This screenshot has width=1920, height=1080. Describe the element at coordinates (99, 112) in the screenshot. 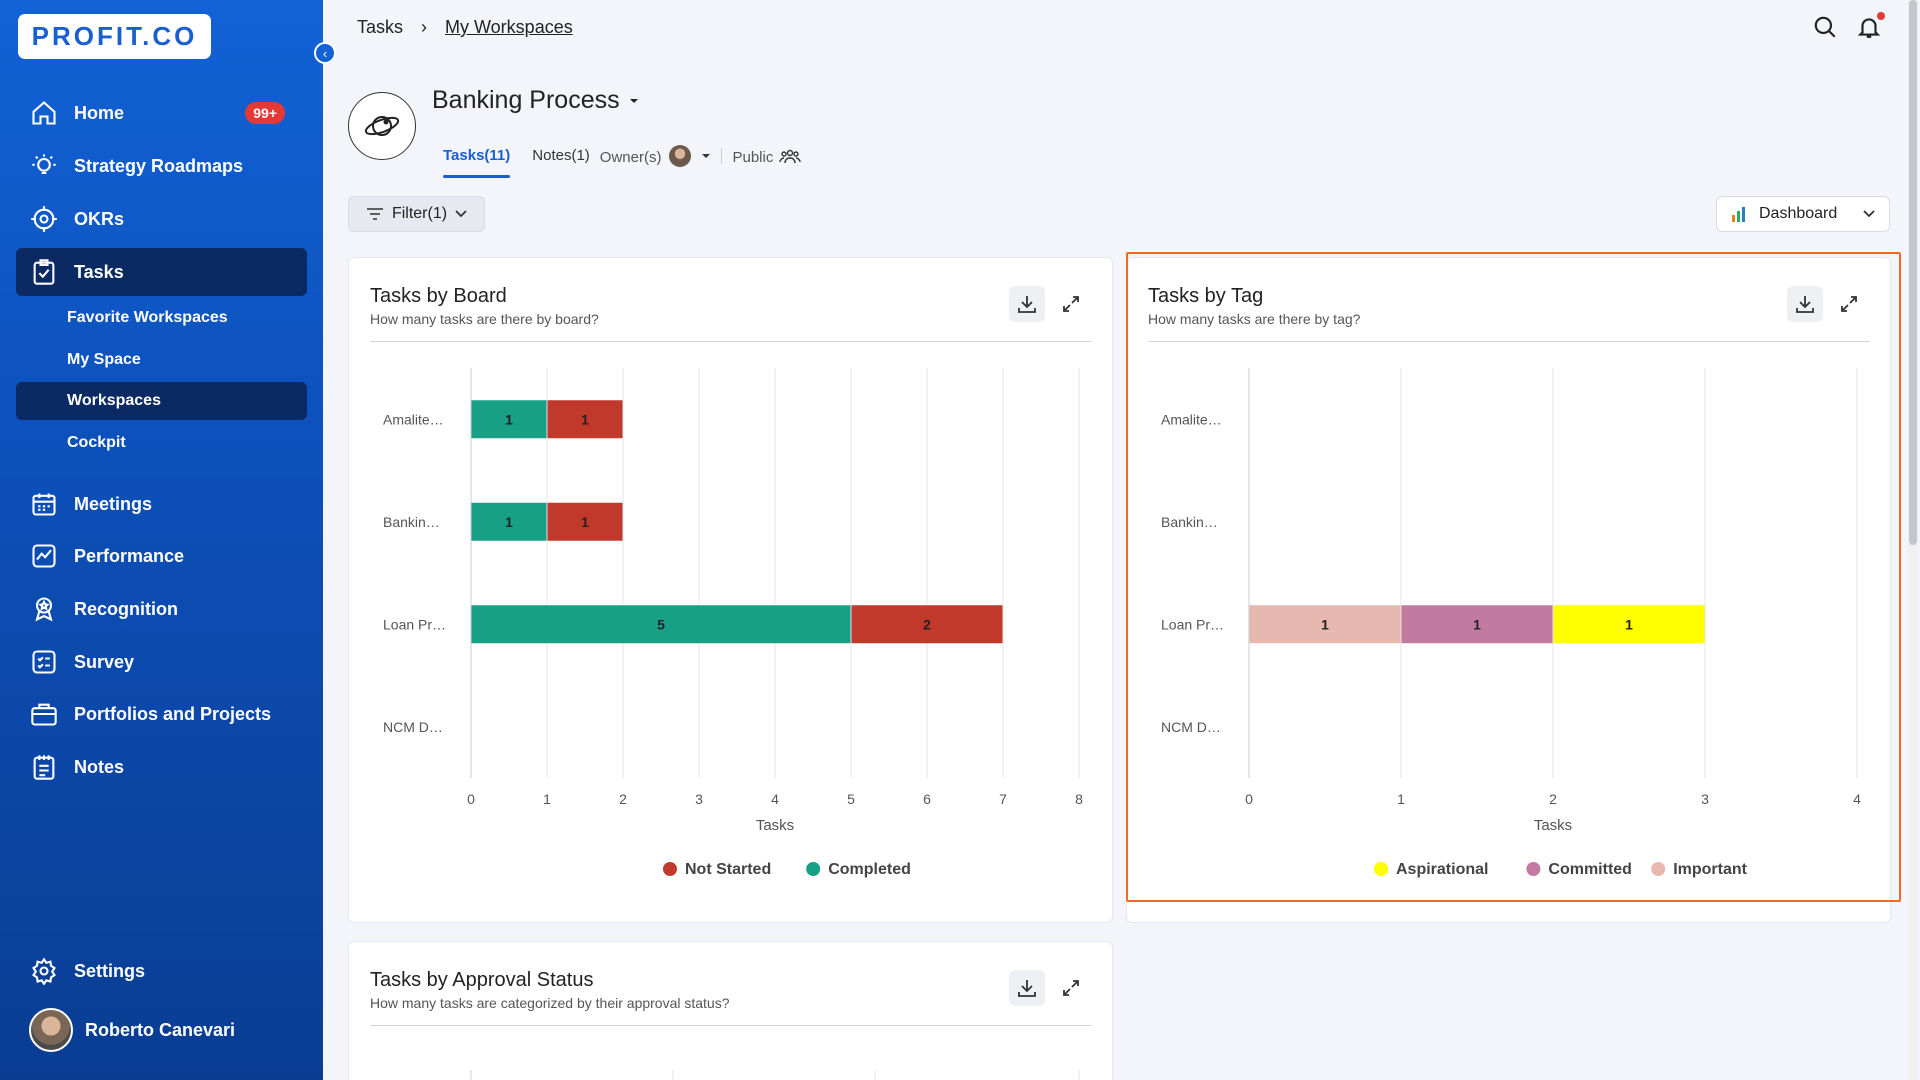

I see `sidebar-item-label: Home` at that location.